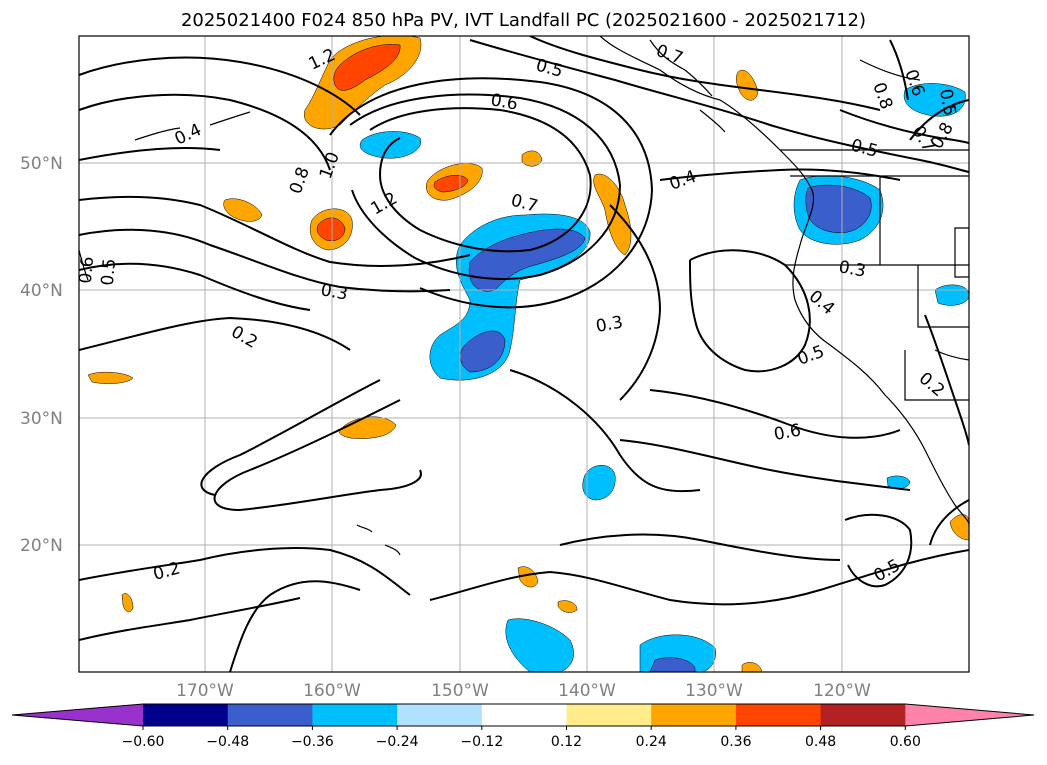 The height and width of the screenshot is (765, 1047). I want to click on colorbar-tick-label: −0.60, so click(143, 742).